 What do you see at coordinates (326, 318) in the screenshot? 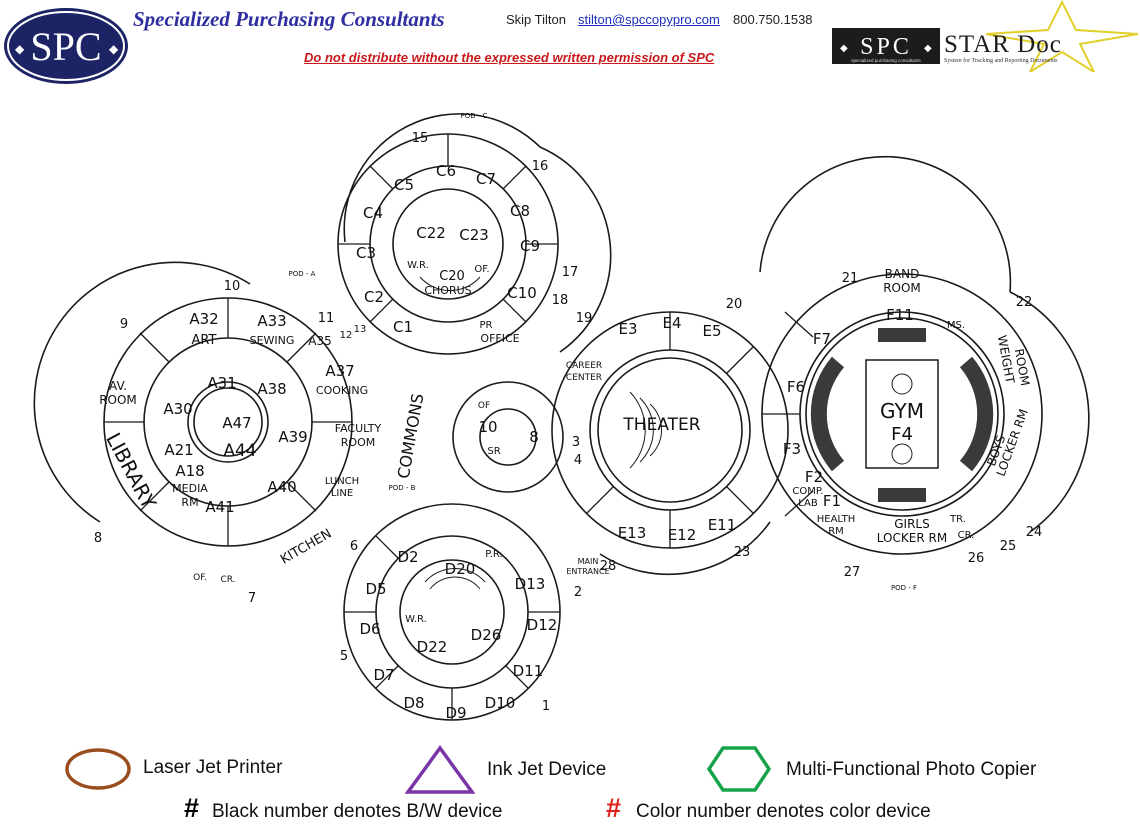
I see `column-number: 11` at bounding box center [326, 318].